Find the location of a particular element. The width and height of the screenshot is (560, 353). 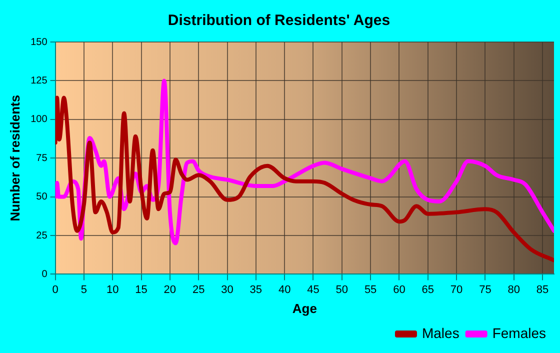

x-tick-label: 5 is located at coordinates (84, 290).